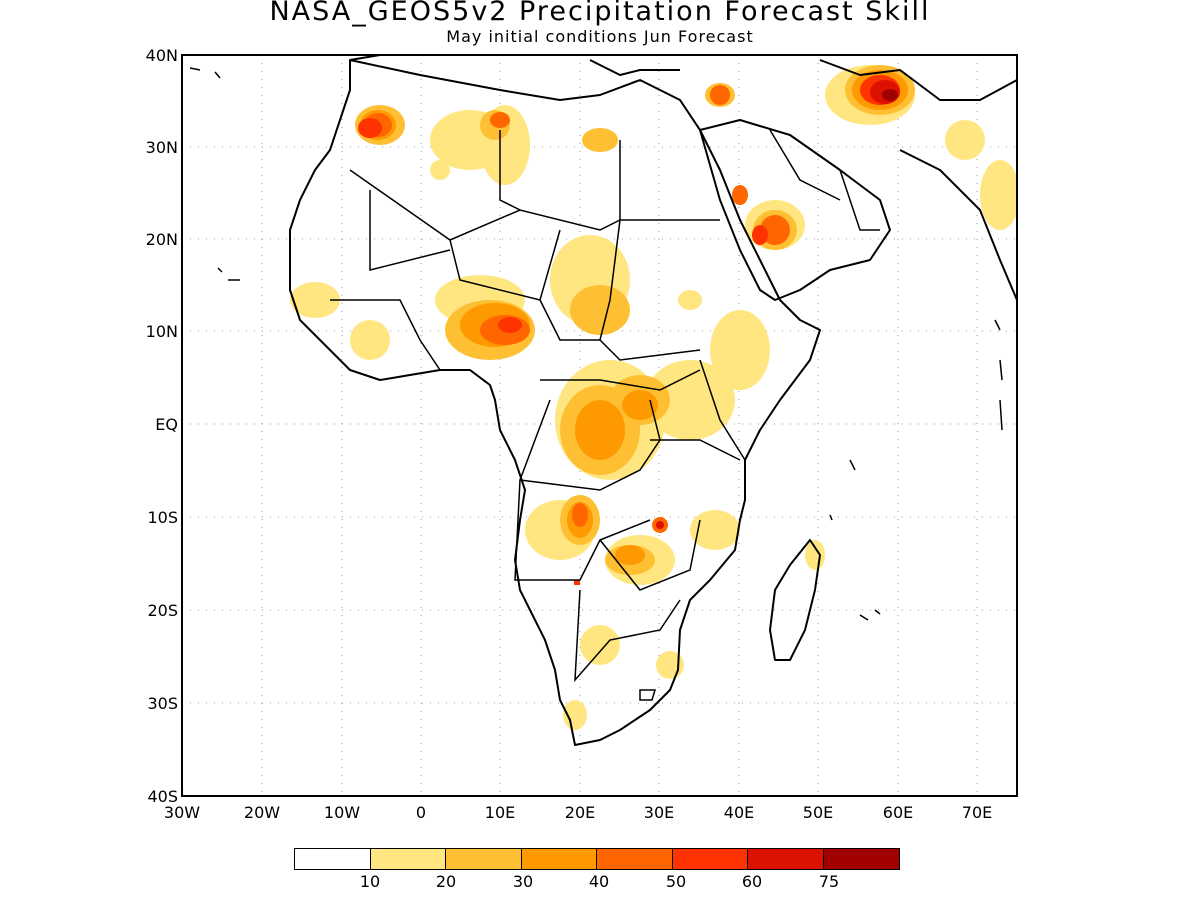 Image resolution: width=1200 pixels, height=900 pixels. I want to click on lon-label-0: 0, so click(421, 812).